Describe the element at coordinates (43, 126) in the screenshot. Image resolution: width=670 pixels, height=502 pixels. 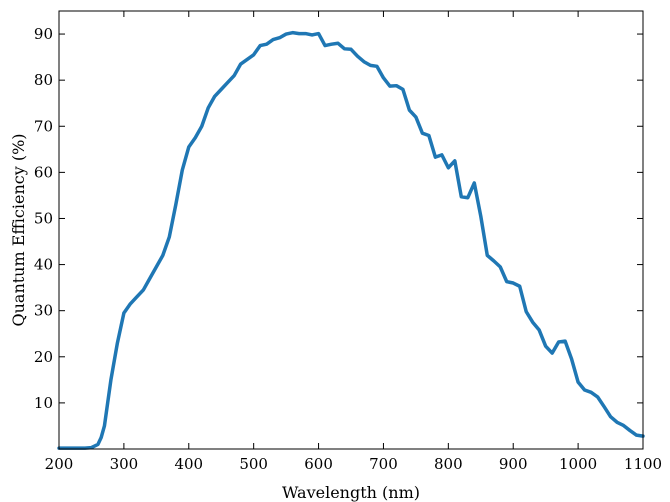
I see `y-tick-label: 70` at that location.